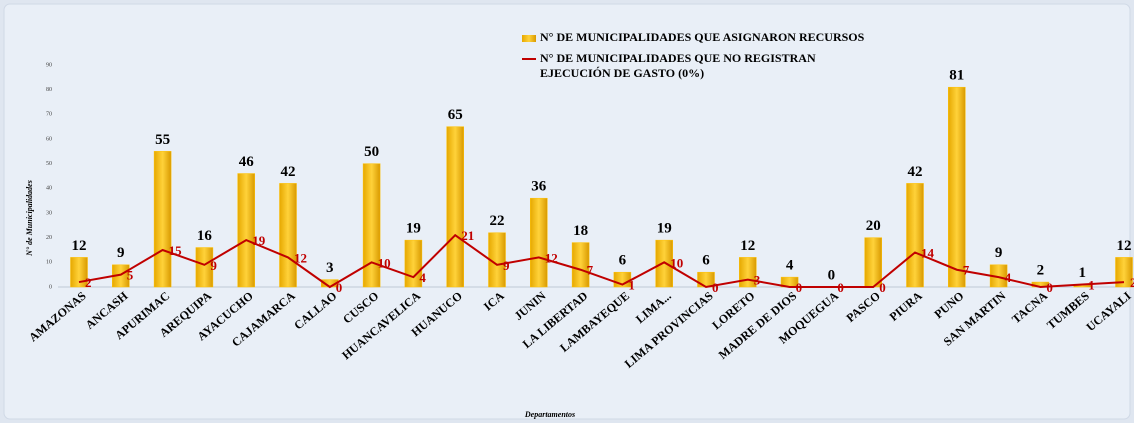 Image resolution: width=1134 pixels, height=423 pixels. What do you see at coordinates (580, 231) in the screenshot?
I see `bar-value-label: 18` at bounding box center [580, 231].